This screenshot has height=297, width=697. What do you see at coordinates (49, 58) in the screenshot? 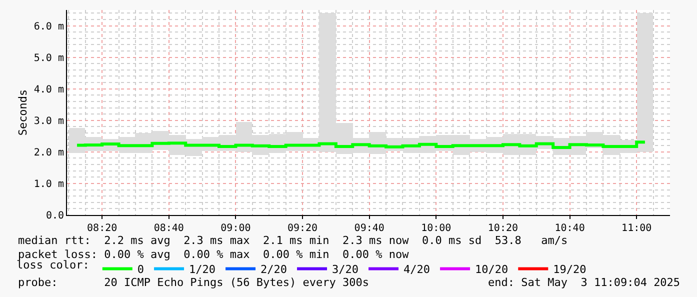
I see `y-tick-label: 5.0 m` at bounding box center [49, 58].